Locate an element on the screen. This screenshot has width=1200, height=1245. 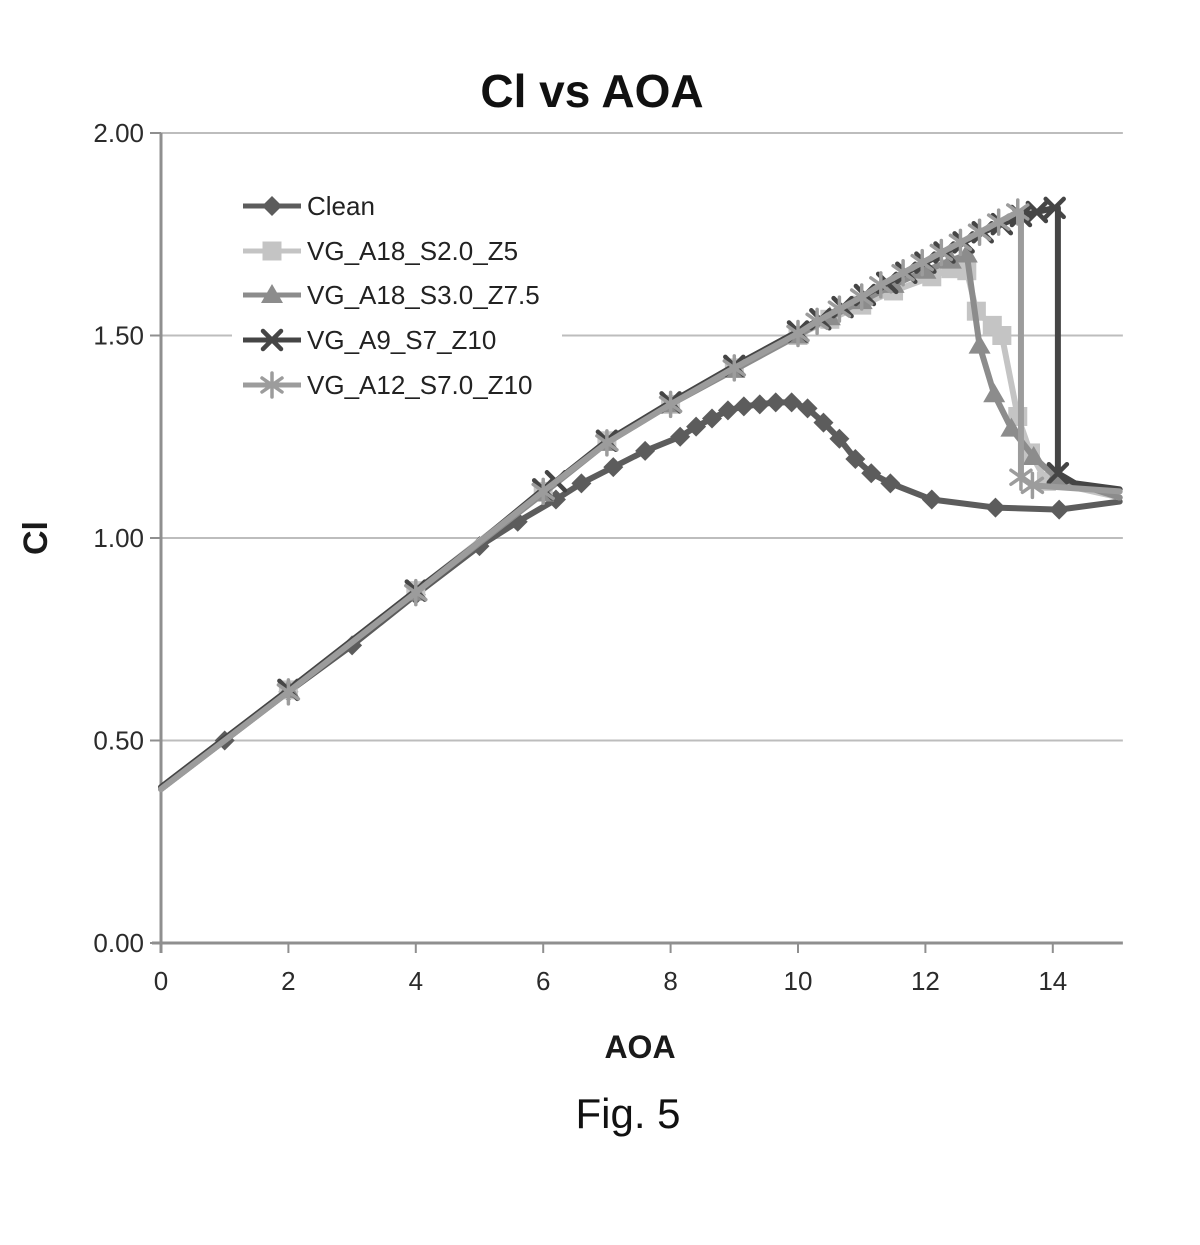
x-tick-label: 0 is located at coordinates (161, 981).